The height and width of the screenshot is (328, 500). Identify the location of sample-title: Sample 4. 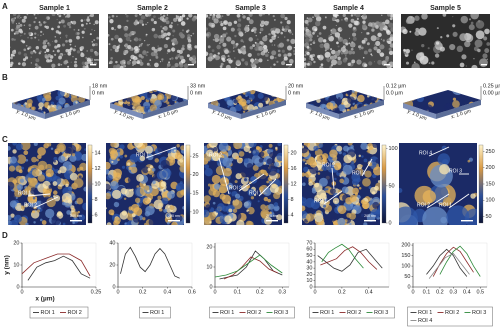
(348, 8).